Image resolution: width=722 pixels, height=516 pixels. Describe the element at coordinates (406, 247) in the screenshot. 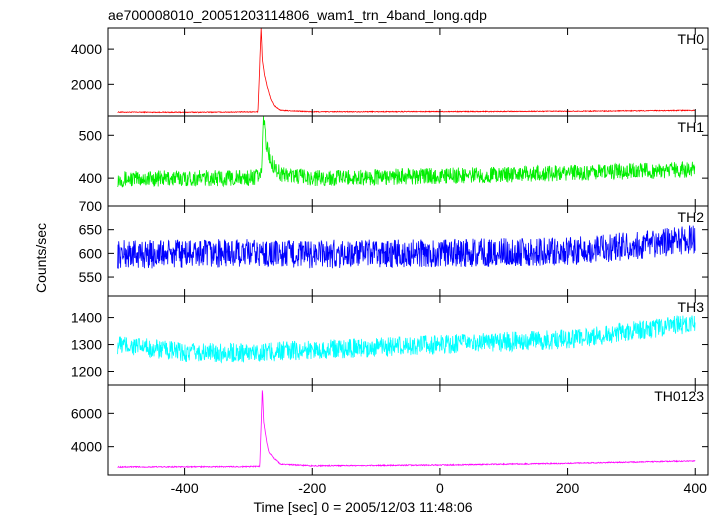

I see `series-line-th2` at that location.